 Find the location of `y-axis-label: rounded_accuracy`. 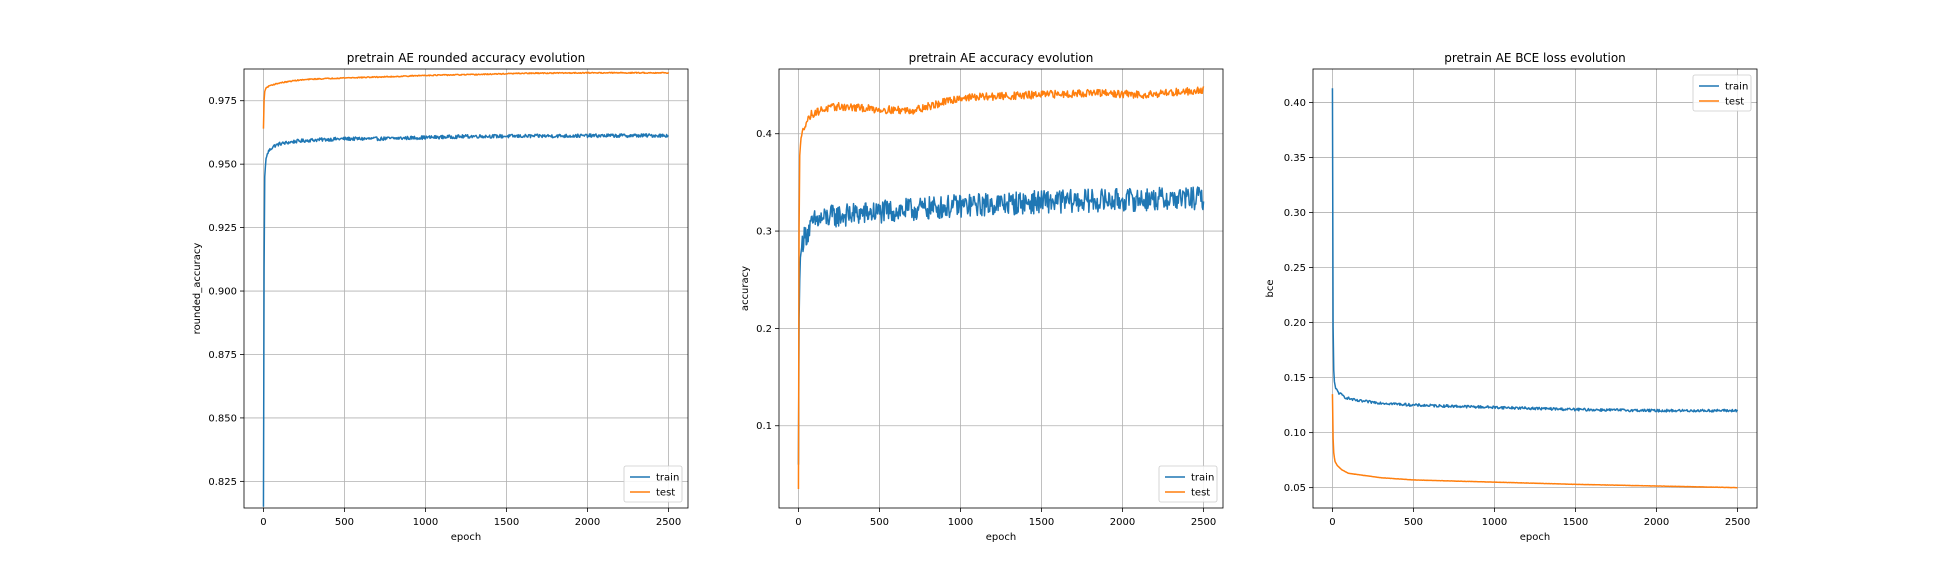

y-axis-label: rounded_accuracy is located at coordinates (197, 289).